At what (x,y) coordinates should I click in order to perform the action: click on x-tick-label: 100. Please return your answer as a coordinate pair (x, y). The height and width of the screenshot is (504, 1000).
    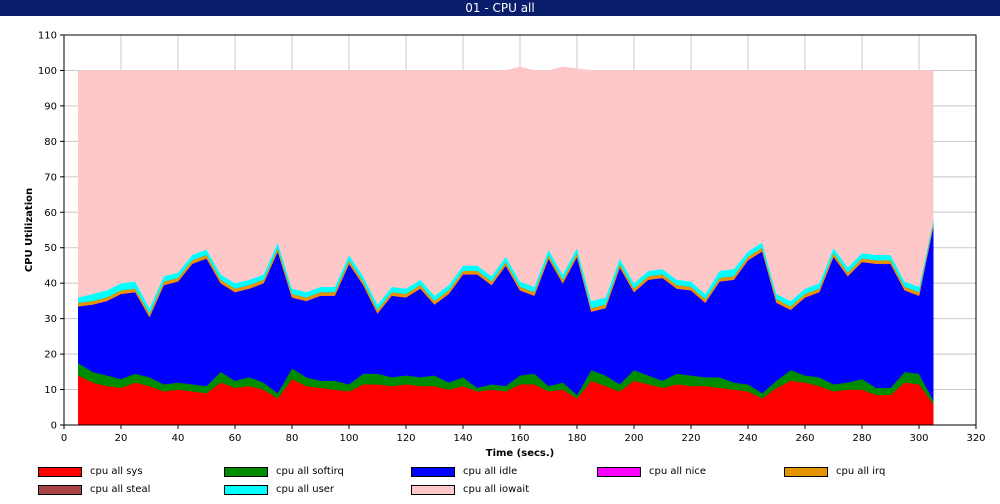
    Looking at the image, I should click on (348, 438).